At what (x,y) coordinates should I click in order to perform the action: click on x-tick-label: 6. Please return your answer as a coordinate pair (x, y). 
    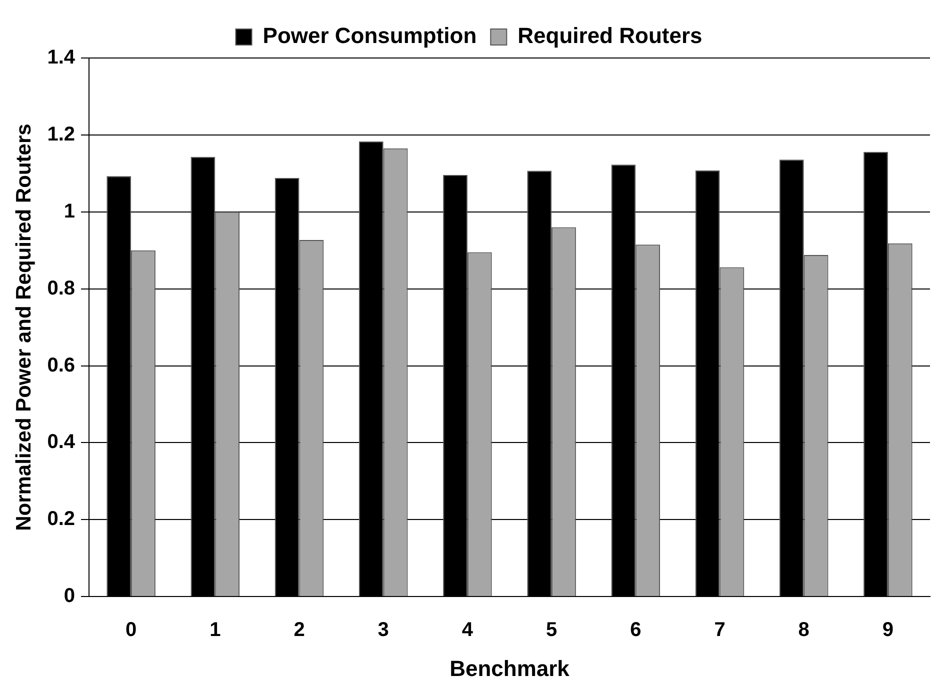
    Looking at the image, I should click on (636, 630).